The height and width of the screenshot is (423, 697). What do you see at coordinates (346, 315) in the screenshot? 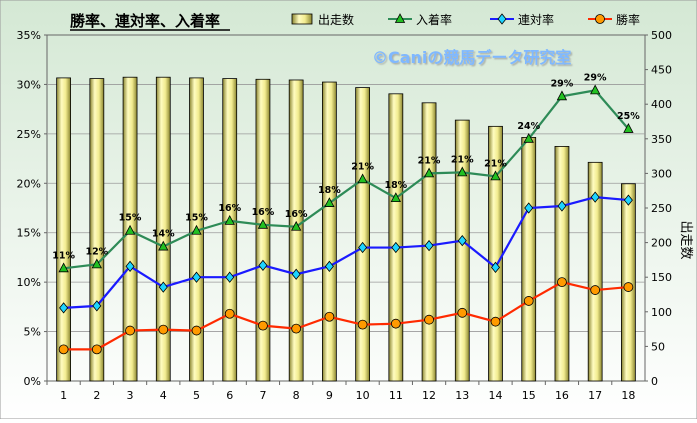
I see `series-line` at bounding box center [346, 315].